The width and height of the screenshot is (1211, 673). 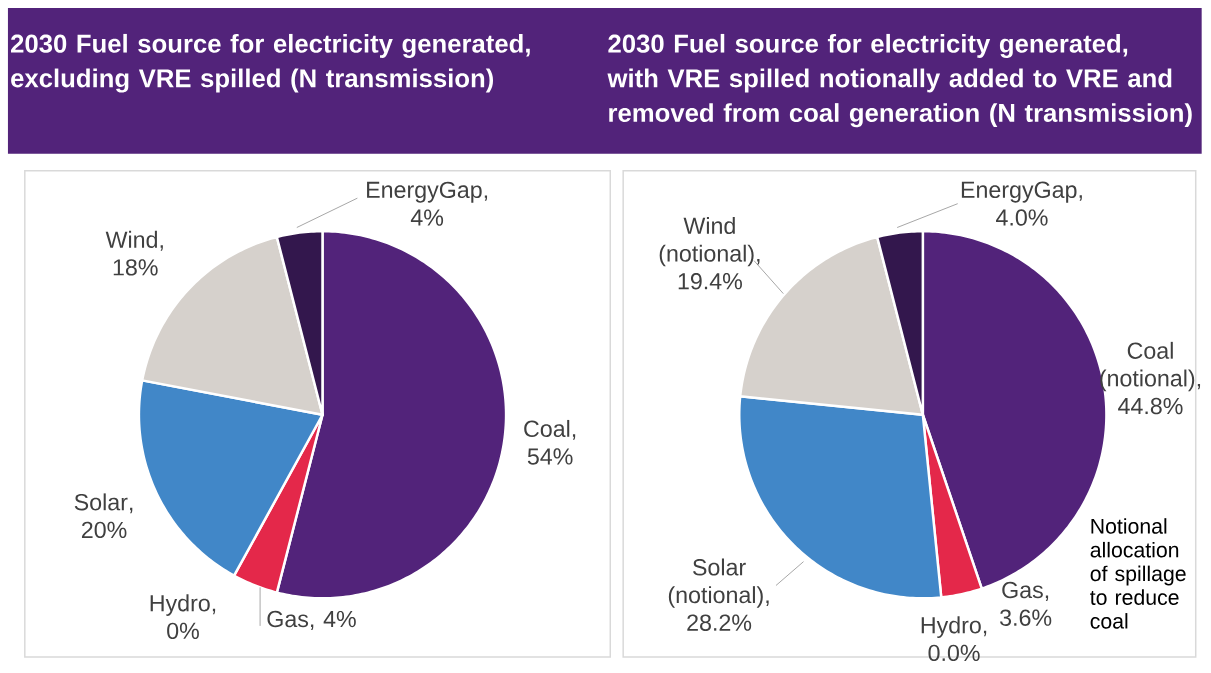 What do you see at coordinates (270, 63) in the screenshot?
I see `chart-title: 2030 Fuel source for electricity generated, excluding VRE spilled (N transmission)` at bounding box center [270, 63].